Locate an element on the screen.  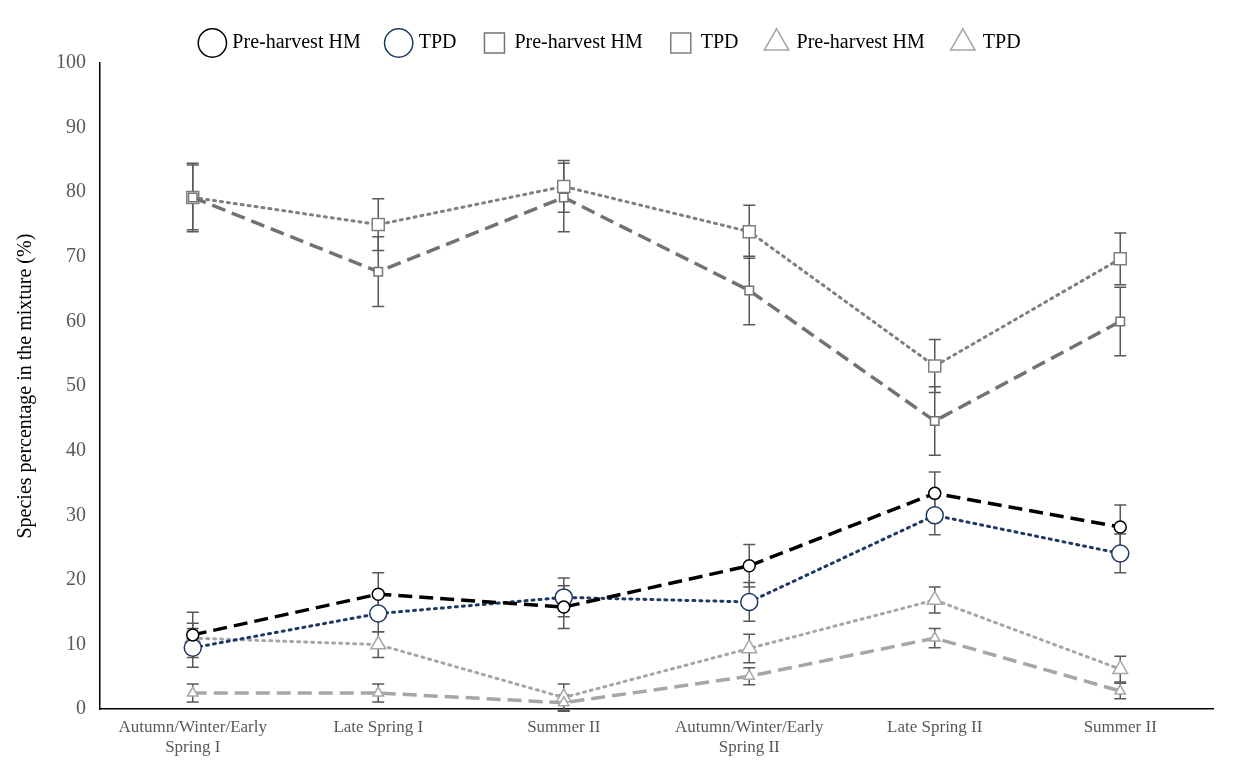
y-tick-label: 40 is located at coordinates (76, 448).